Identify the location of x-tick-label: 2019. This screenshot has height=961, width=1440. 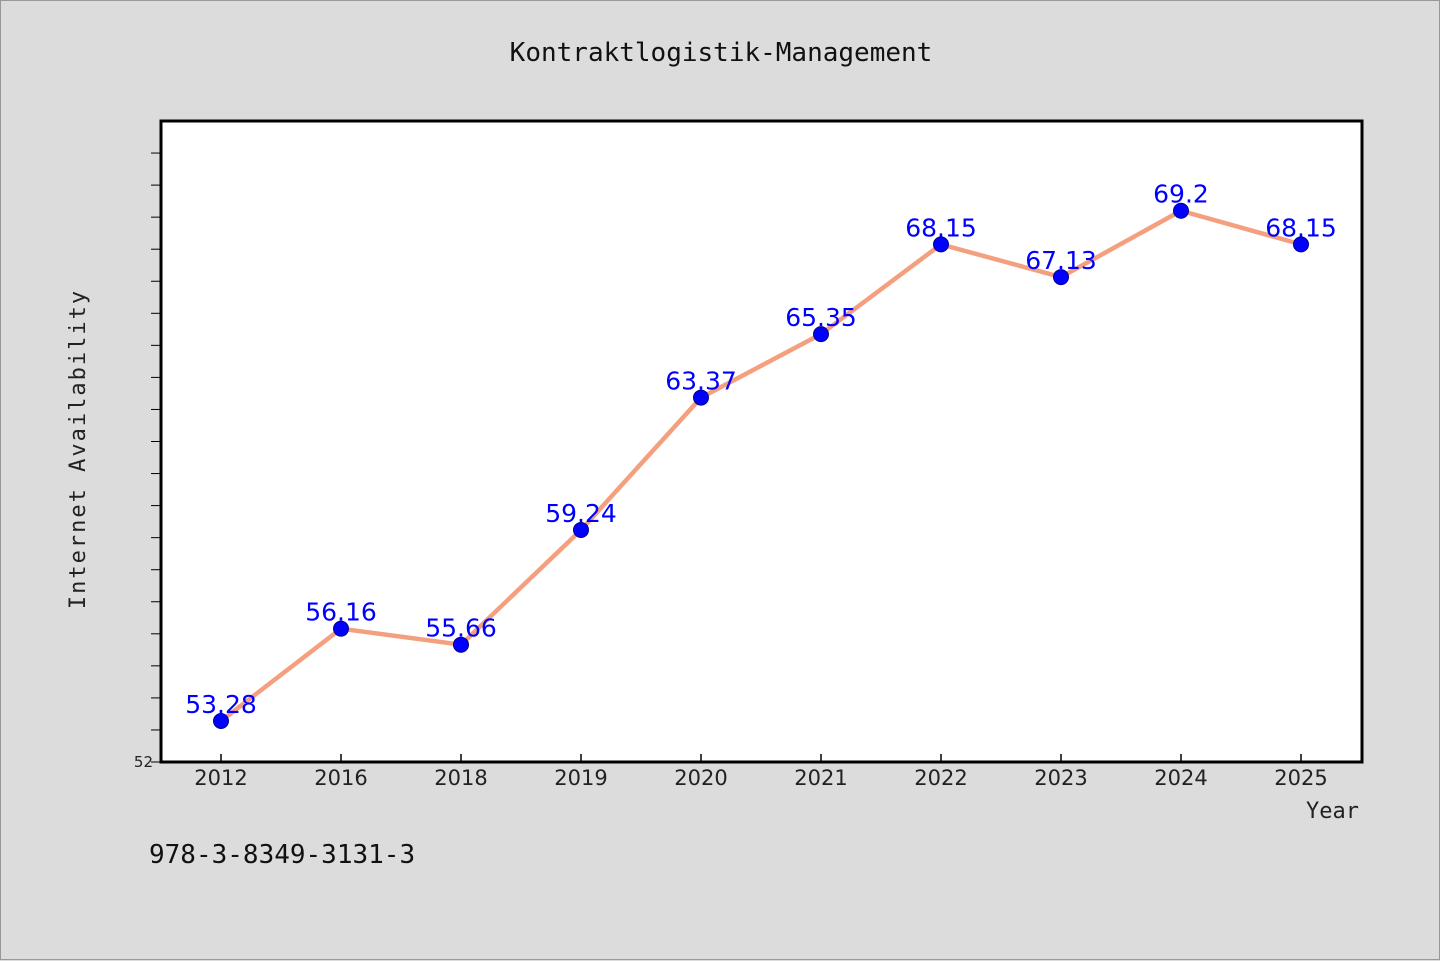
(580, 778).